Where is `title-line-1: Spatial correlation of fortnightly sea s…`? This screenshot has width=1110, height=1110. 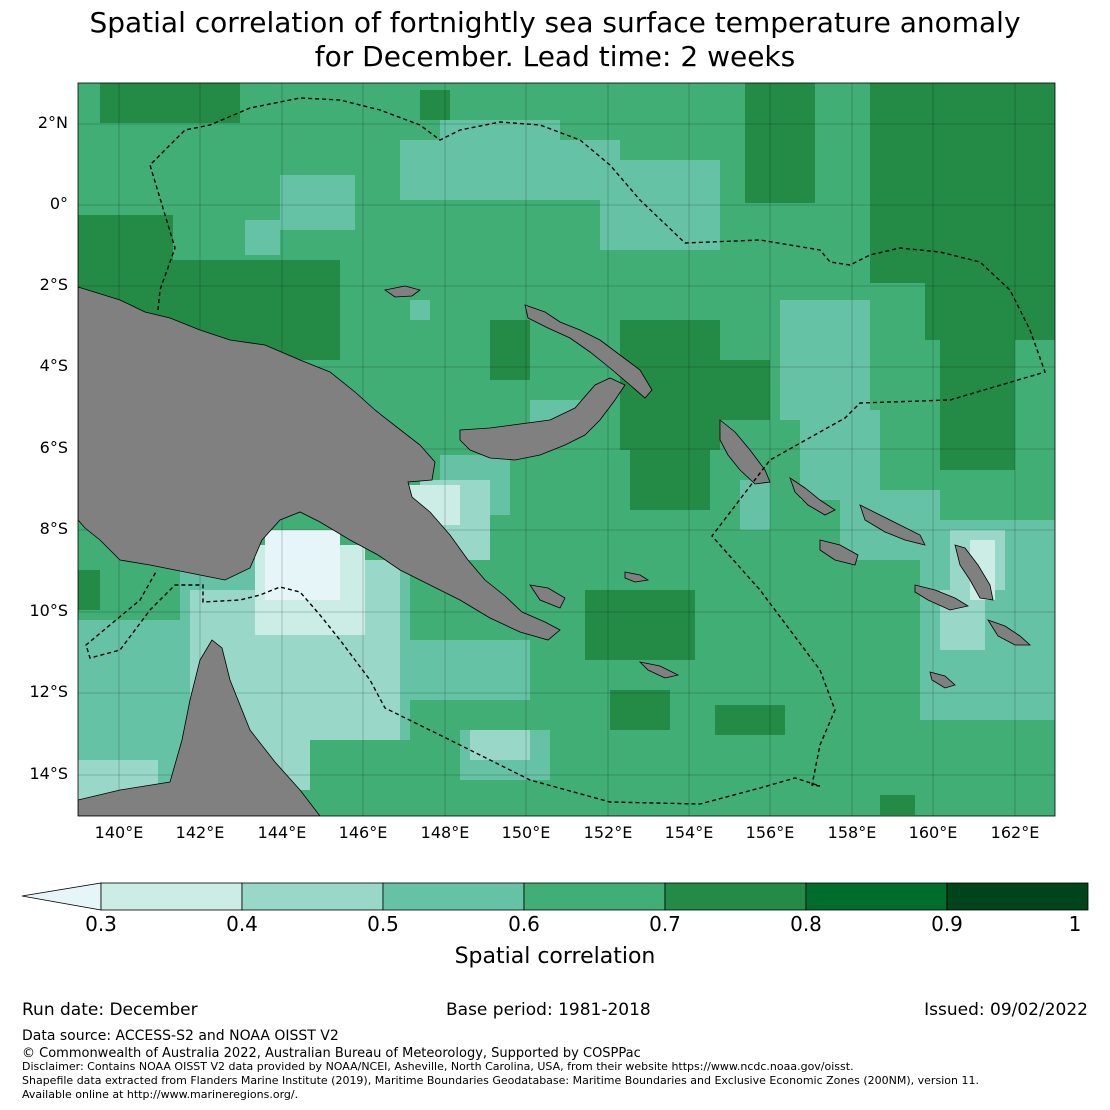 title-line-1: Spatial correlation of fortnightly sea s… is located at coordinates (555, 22).